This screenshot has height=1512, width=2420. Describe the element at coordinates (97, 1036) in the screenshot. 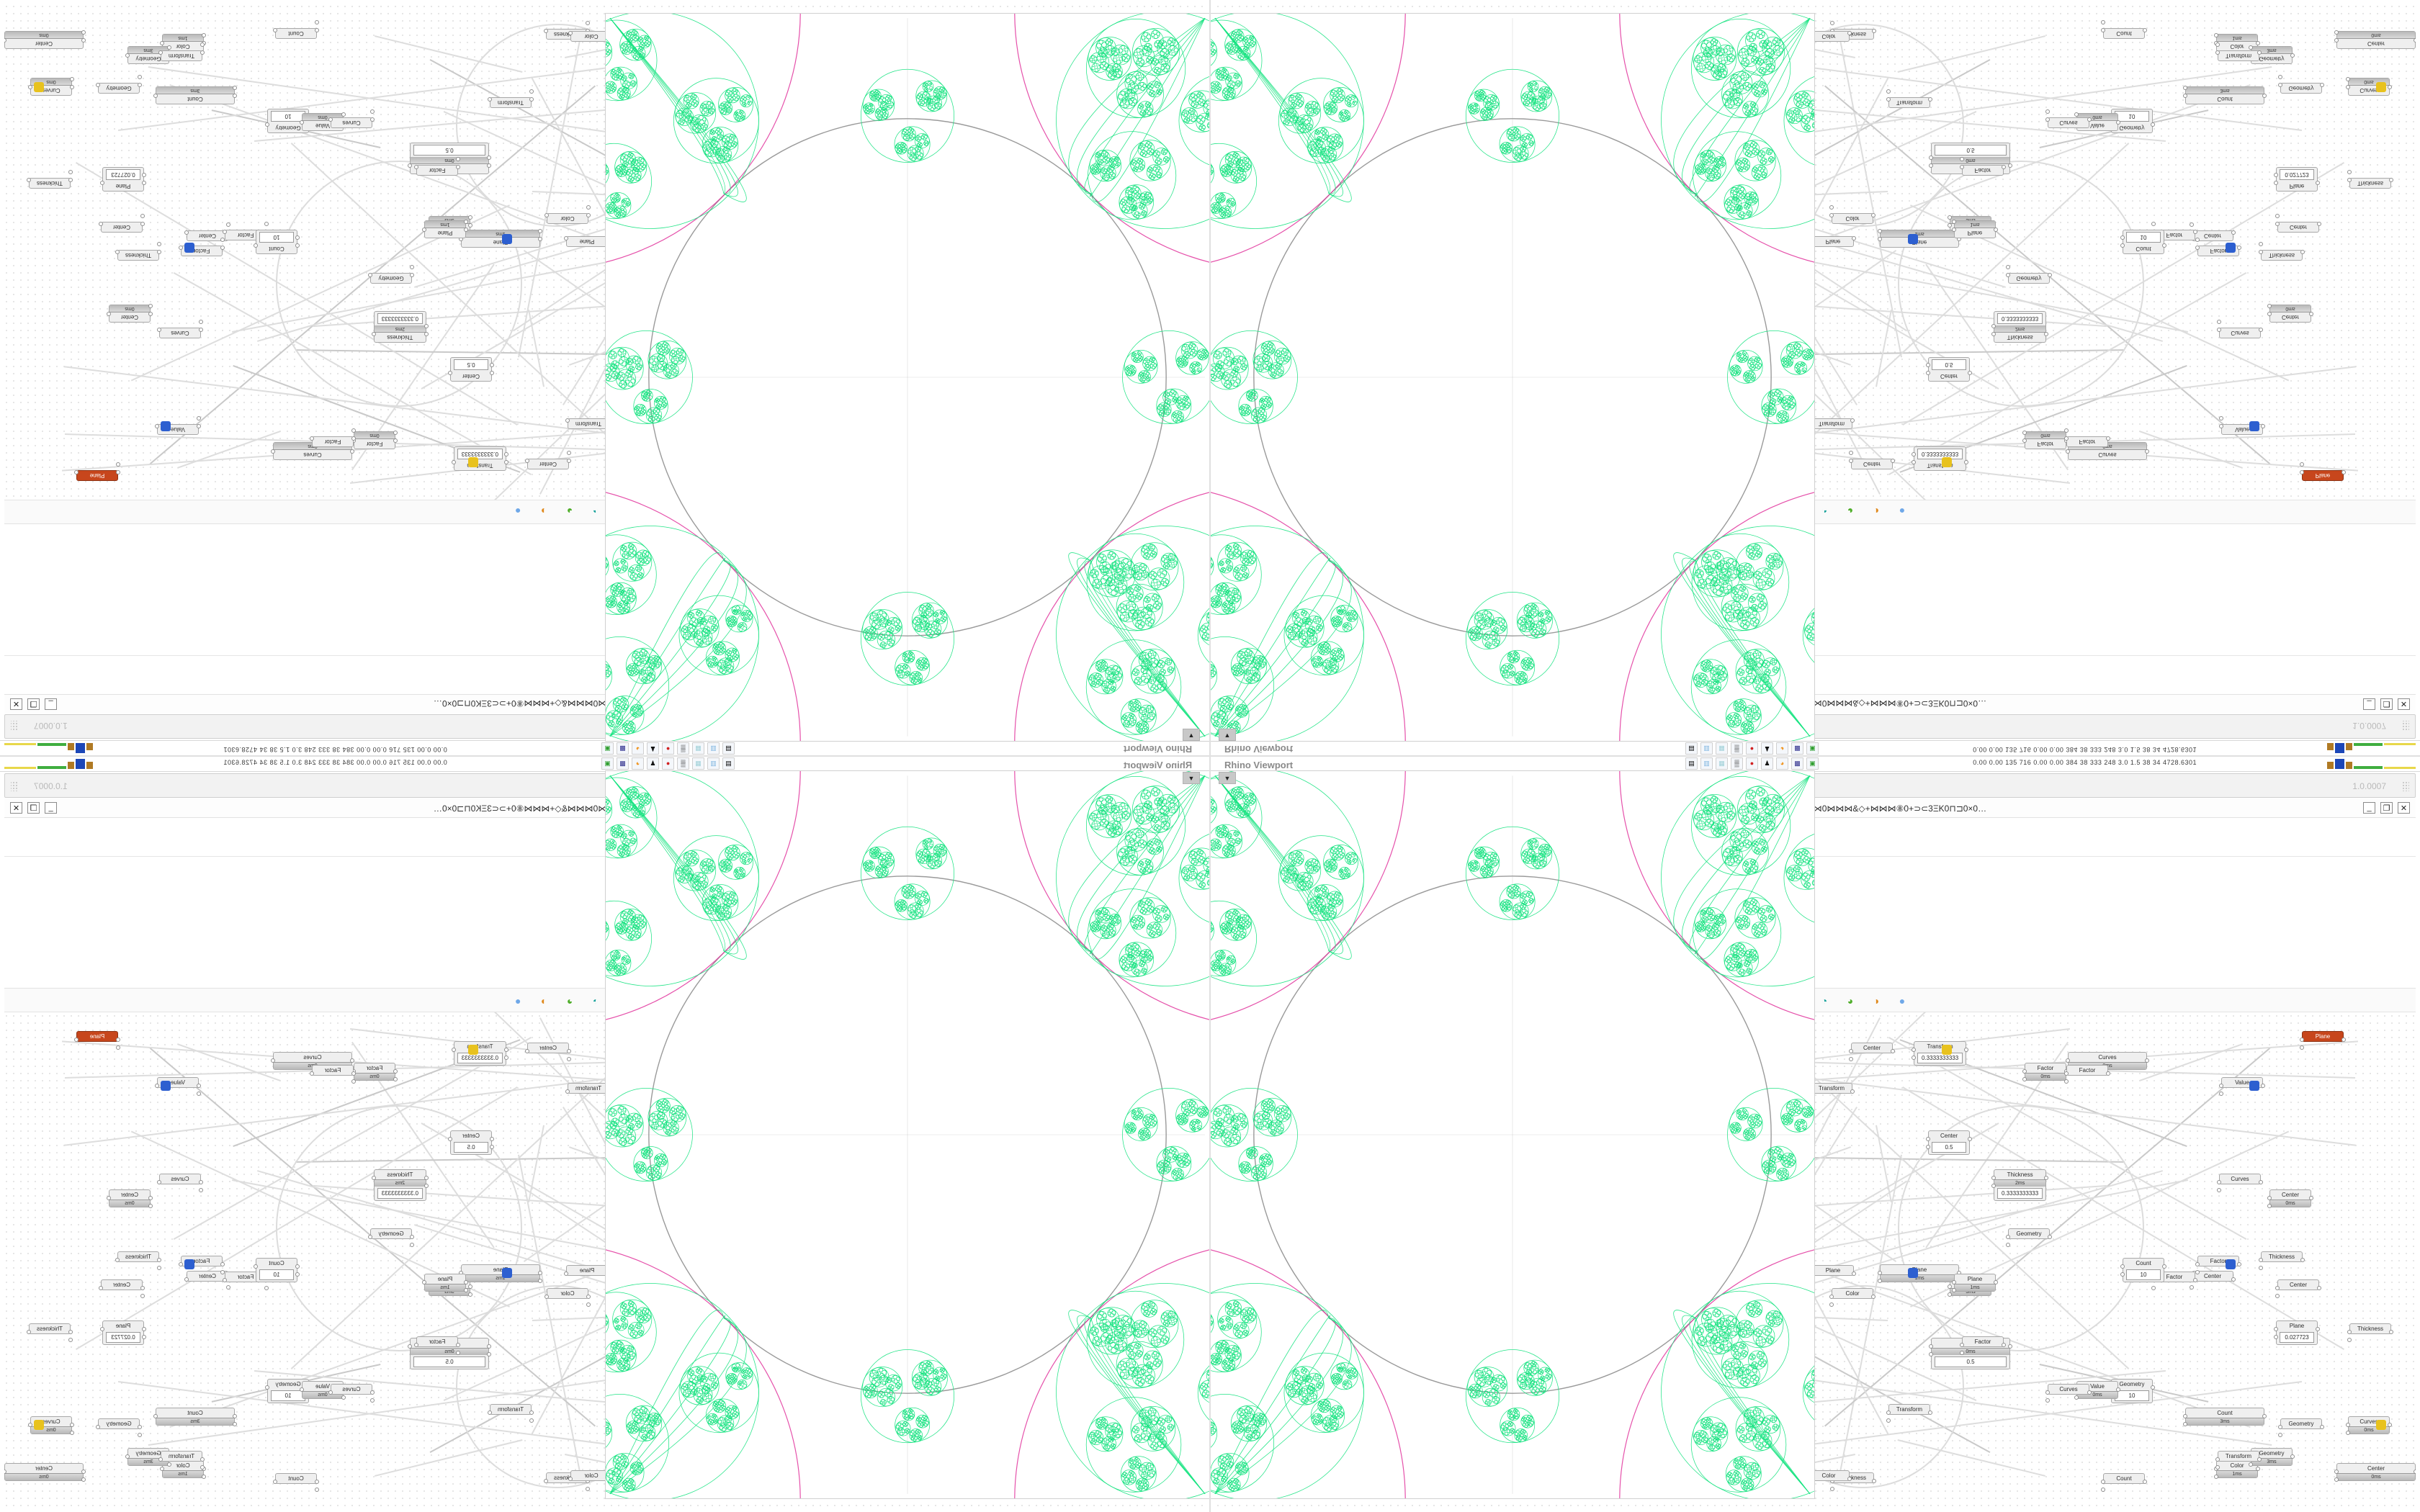

I see `gh-component: Plane` at that location.